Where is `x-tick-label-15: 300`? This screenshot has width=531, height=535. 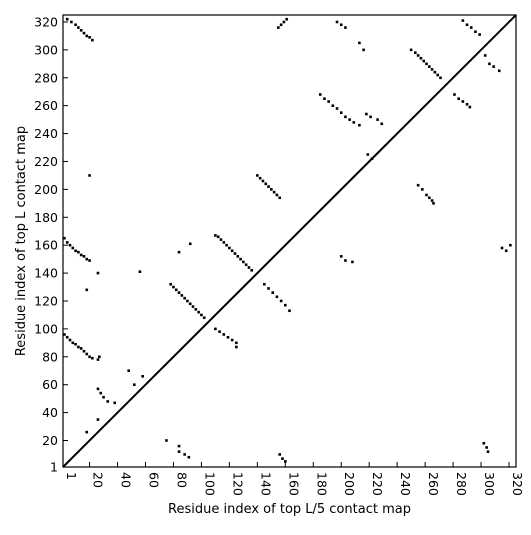
x-tick-label-15: 300 is located at coordinates (489, 484).